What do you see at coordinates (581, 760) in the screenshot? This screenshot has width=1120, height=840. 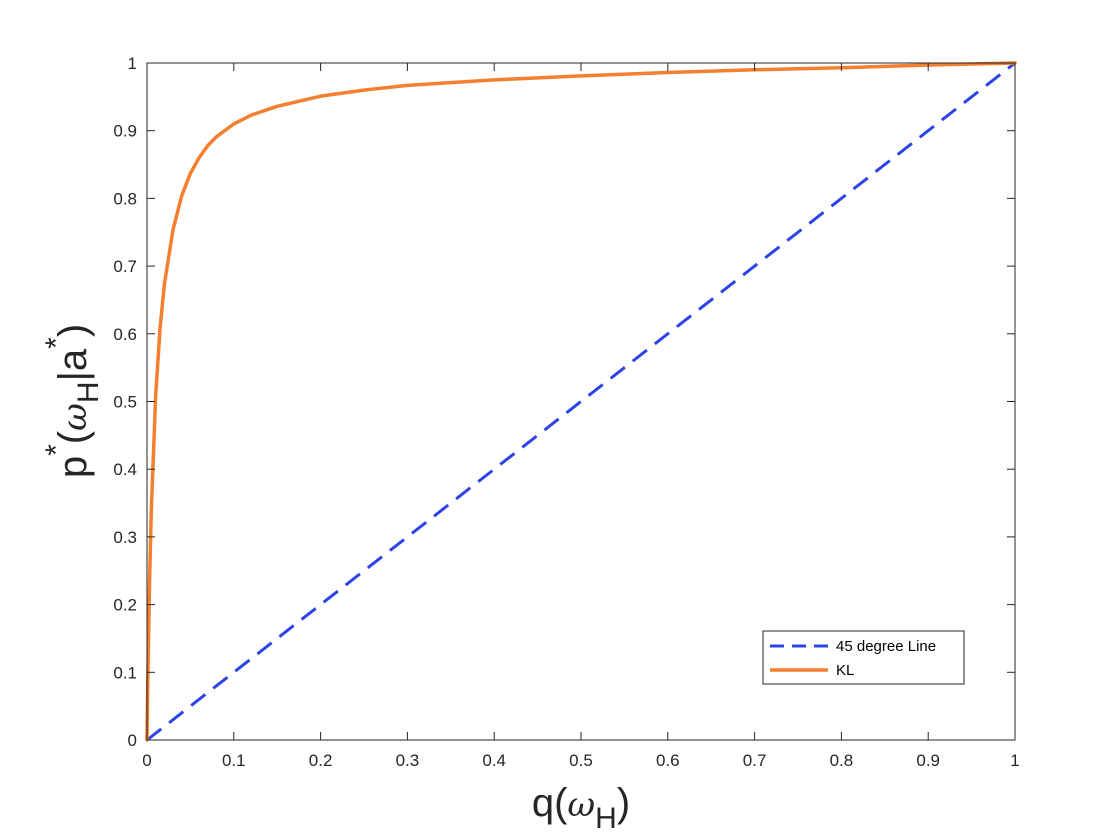 I see `x-tick-label: 0.5` at bounding box center [581, 760].